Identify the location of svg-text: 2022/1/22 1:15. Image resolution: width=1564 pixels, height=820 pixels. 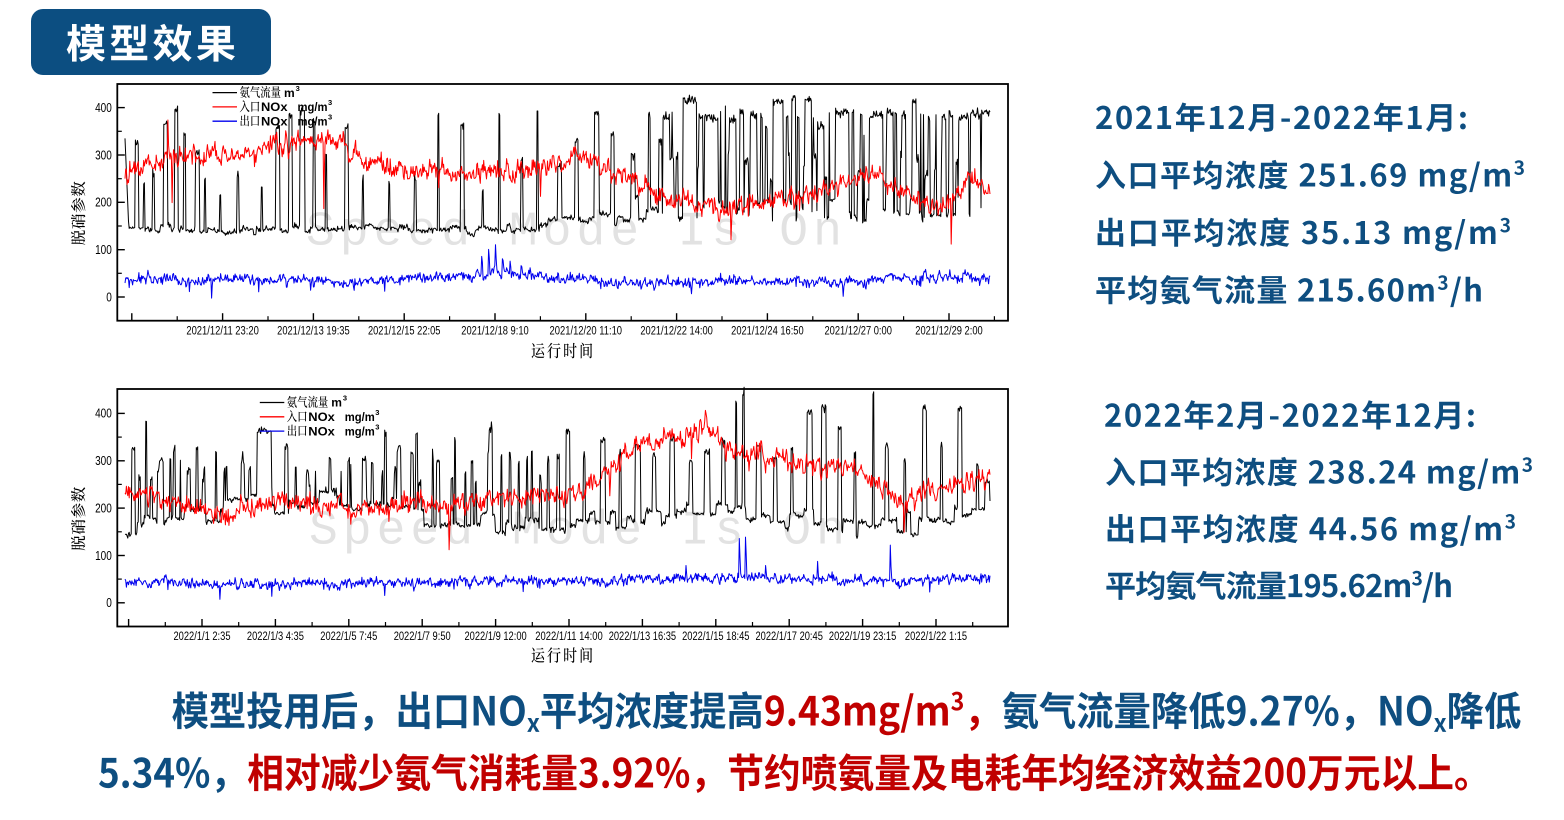
(936, 637).